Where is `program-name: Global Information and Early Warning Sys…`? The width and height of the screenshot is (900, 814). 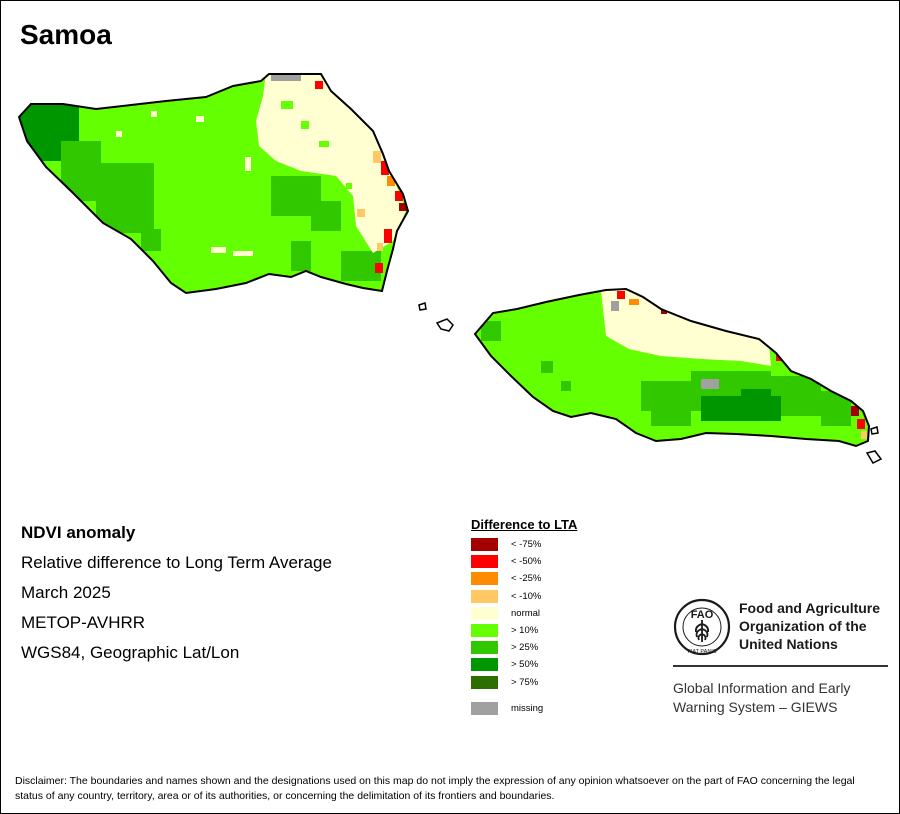 program-name: Global Information and Early Warning Sys… is located at coordinates (761, 698).